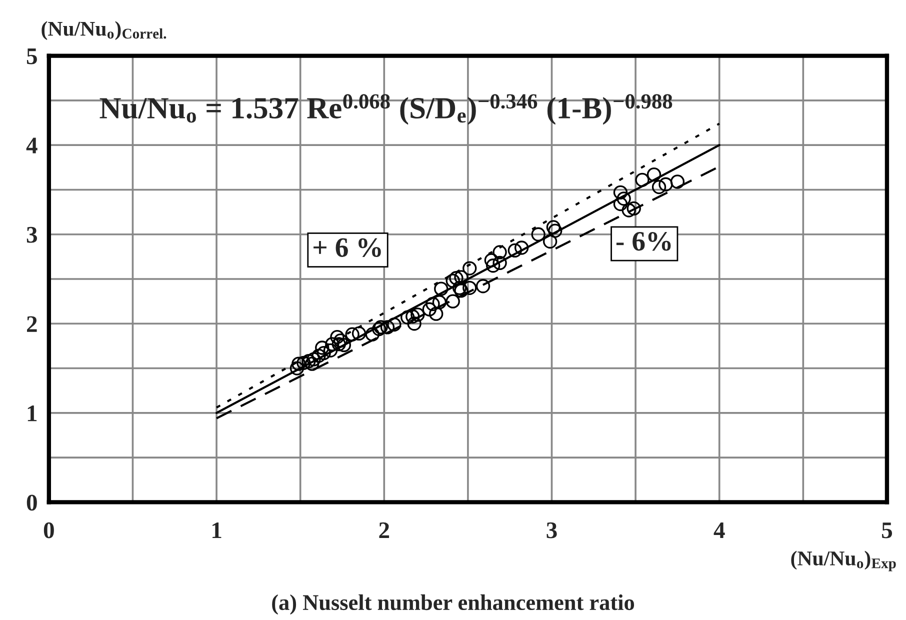 This screenshot has width=906, height=620. I want to click on x-tick-label: 1, so click(217, 530).